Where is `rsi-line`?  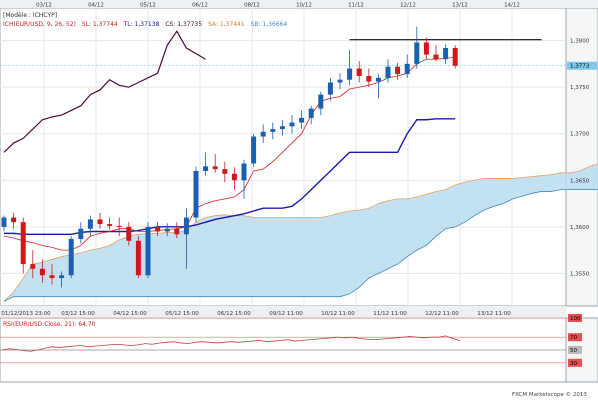
rsi-line is located at coordinates (231, 343).